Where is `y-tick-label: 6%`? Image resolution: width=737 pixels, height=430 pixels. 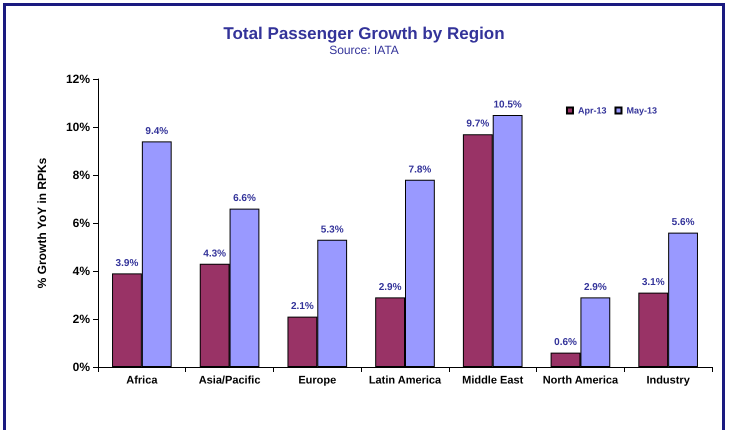
y-tick-label: 6% is located at coordinates (81, 223).